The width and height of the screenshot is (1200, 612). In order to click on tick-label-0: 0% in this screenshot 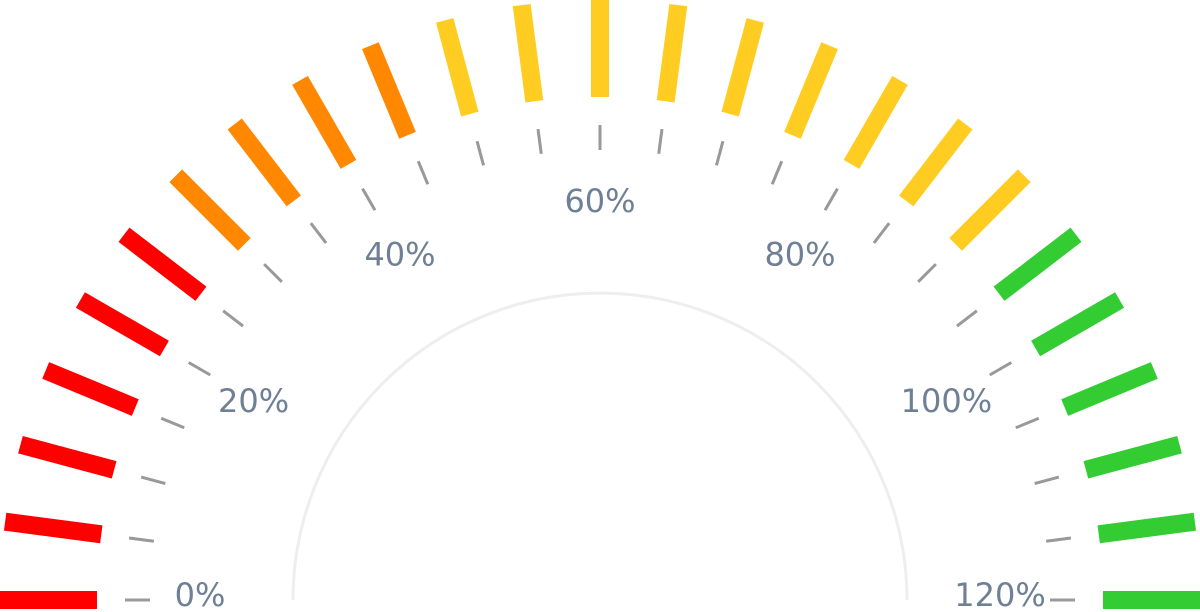, I will do `click(200, 594)`.